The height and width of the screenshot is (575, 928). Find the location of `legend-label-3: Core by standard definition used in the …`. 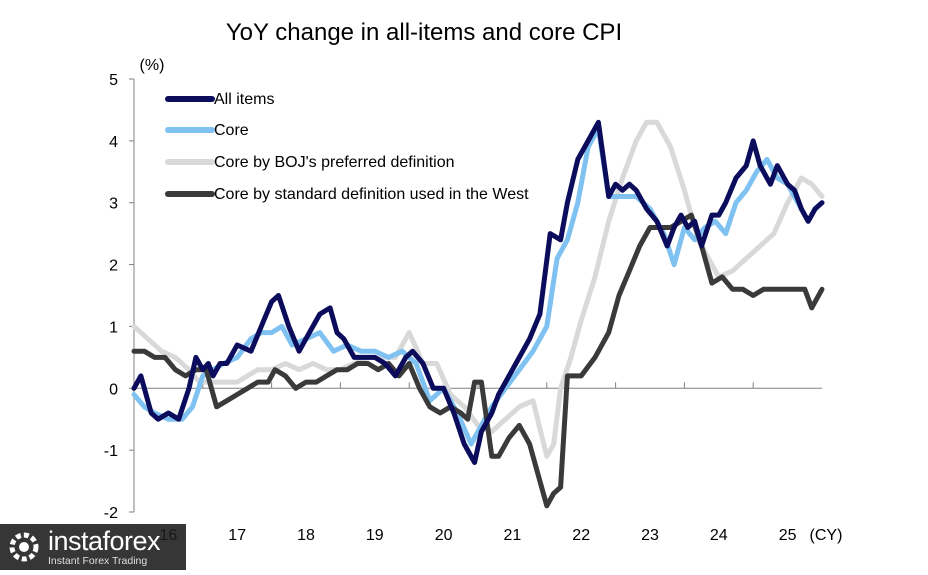

legend-label-3: Core by standard definition used in the … is located at coordinates (371, 194).